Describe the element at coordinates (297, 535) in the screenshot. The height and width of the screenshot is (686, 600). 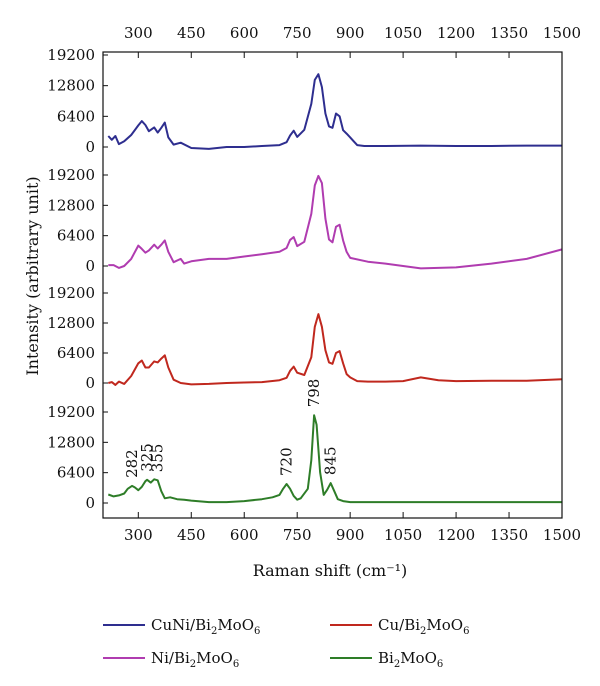
I see `x-tick-label: 750` at that location.